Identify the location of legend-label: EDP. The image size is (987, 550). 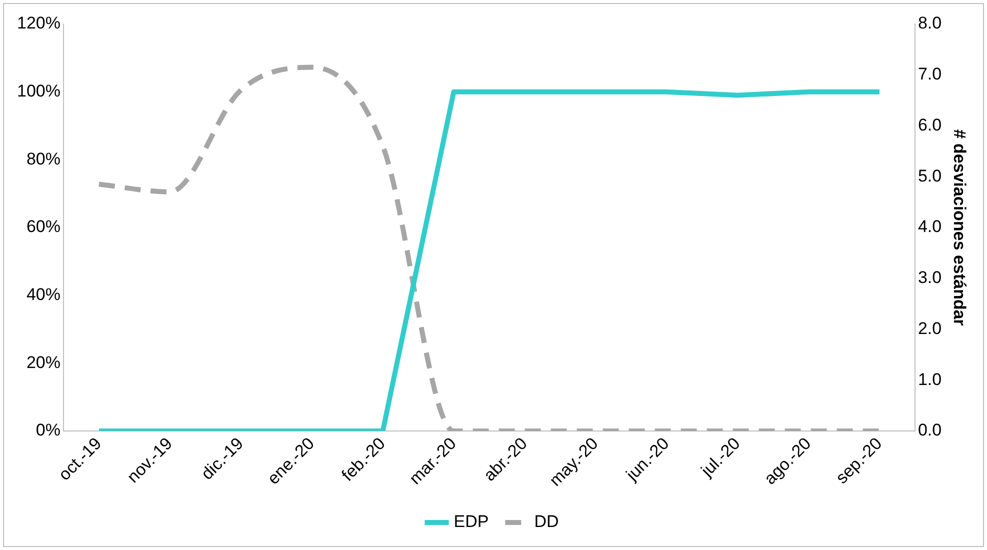
(471, 522).